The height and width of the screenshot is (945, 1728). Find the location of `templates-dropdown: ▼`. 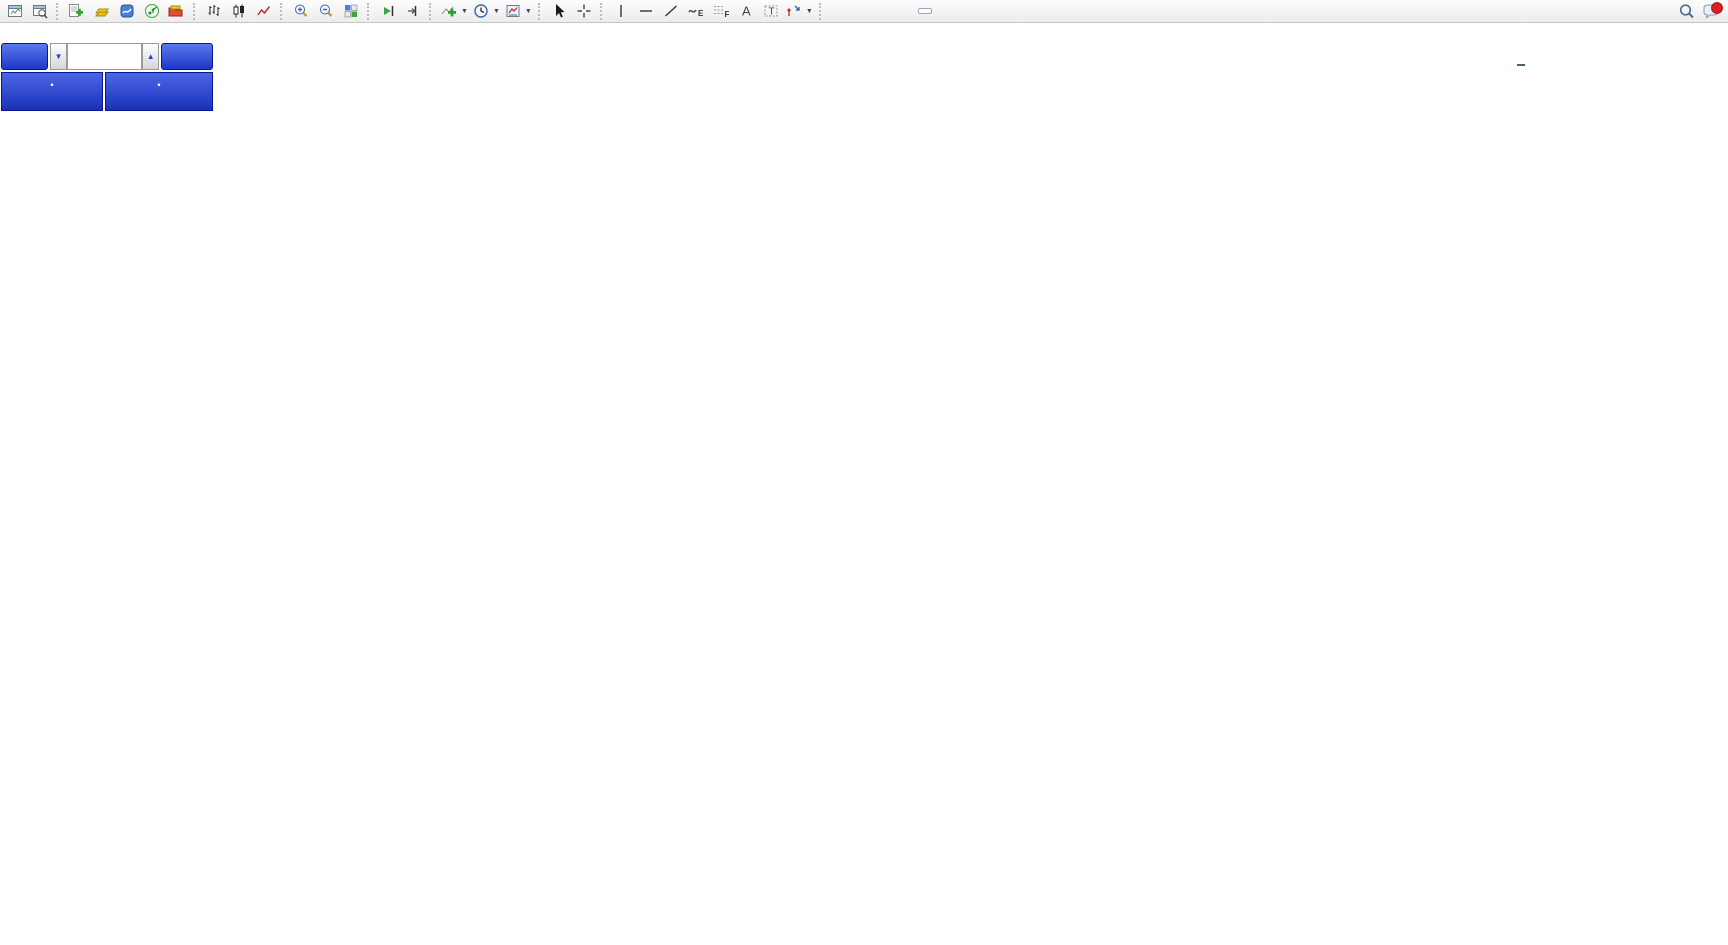

templates-dropdown: ▼ is located at coordinates (518, 11).